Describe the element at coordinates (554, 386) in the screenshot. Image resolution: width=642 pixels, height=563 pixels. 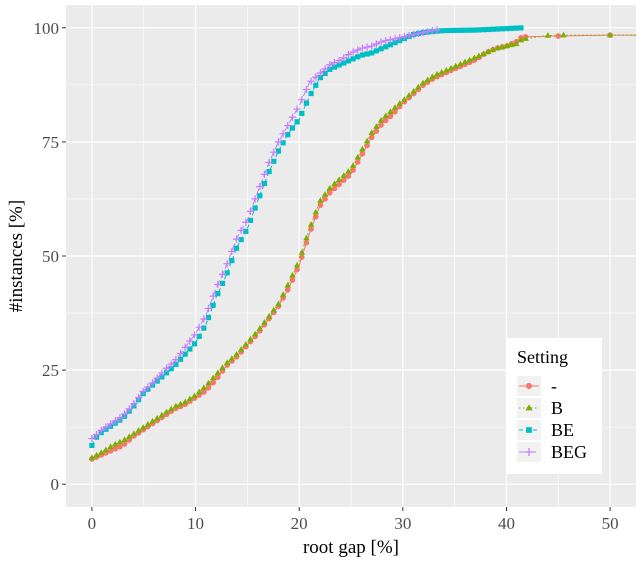
I see `legend-label: -` at that location.